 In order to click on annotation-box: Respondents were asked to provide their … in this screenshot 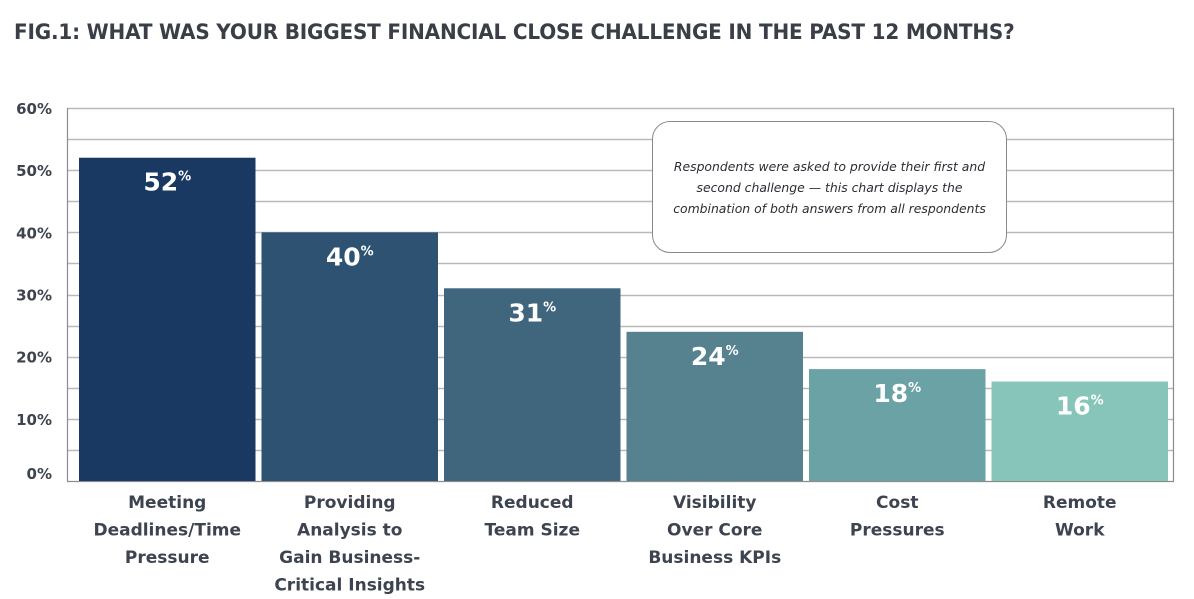, I will do `click(829, 187)`.